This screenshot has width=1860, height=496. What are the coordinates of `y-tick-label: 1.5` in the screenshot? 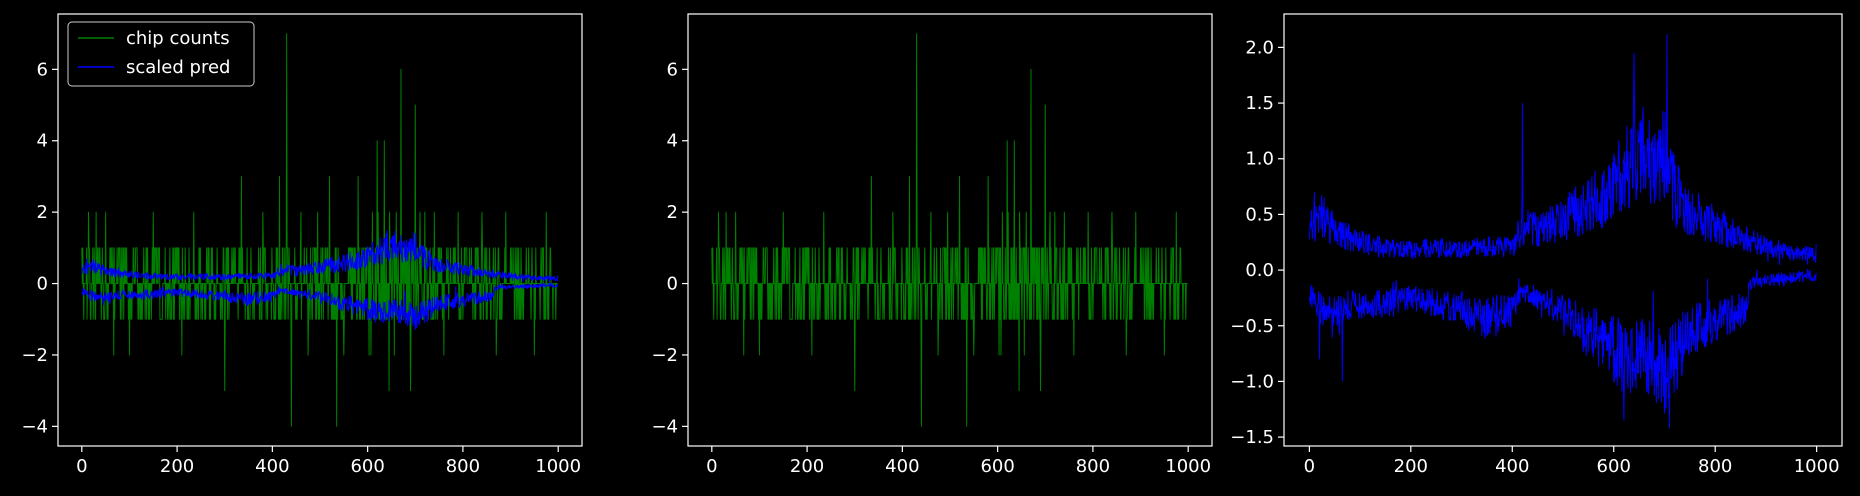 It's located at (1259, 103).